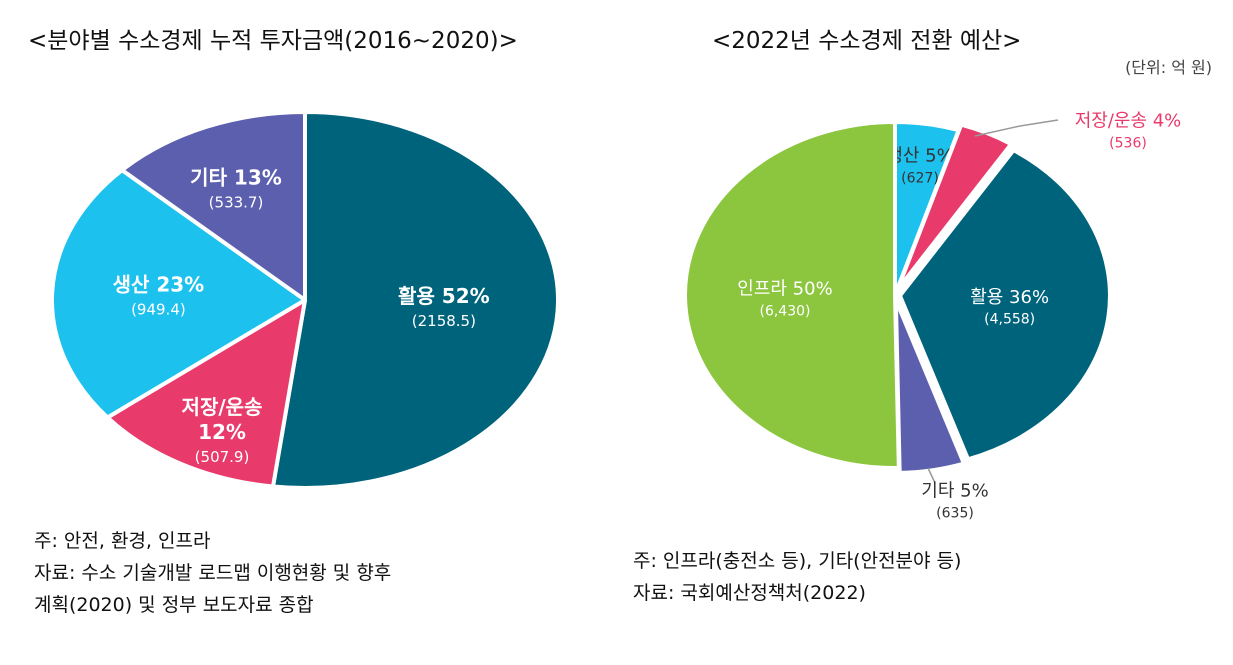 Image resolution: width=1233 pixels, height=665 pixels. What do you see at coordinates (866, 41) in the screenshot?
I see `chart2-title: <2022년 수소경제 전환 예산>` at bounding box center [866, 41].